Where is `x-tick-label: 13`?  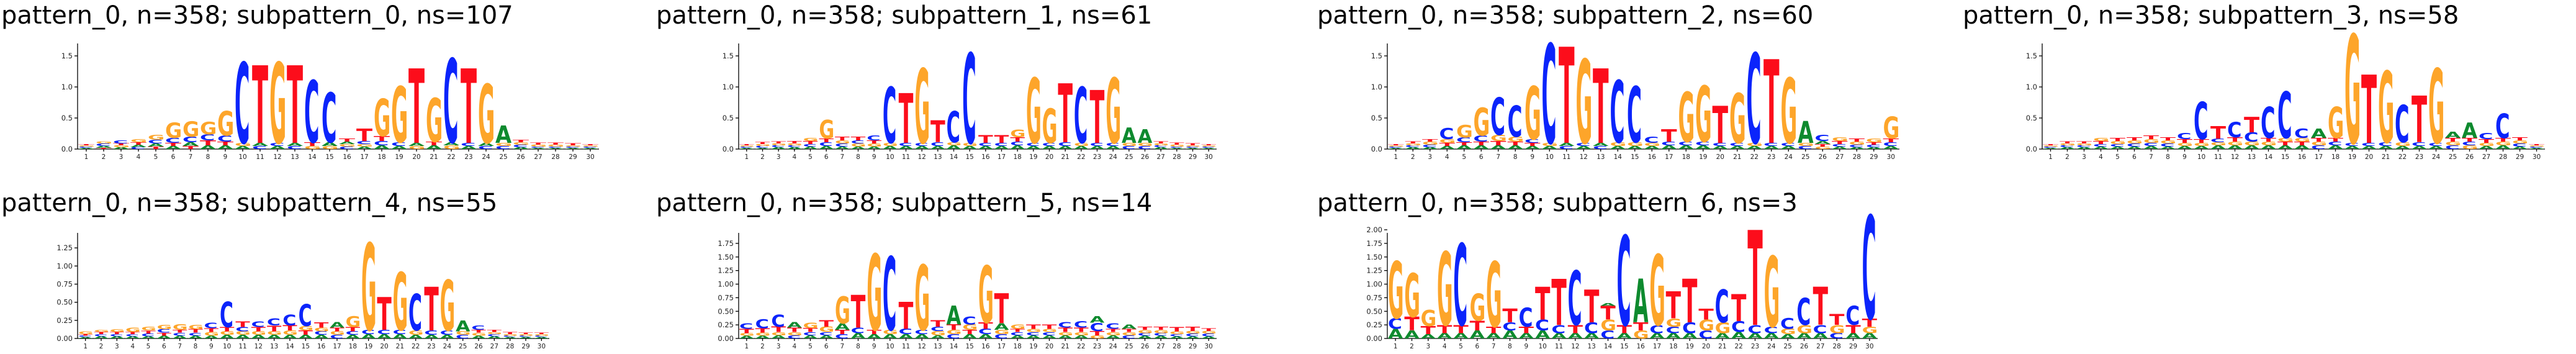
x-tick-label: 13 is located at coordinates (1591, 346).